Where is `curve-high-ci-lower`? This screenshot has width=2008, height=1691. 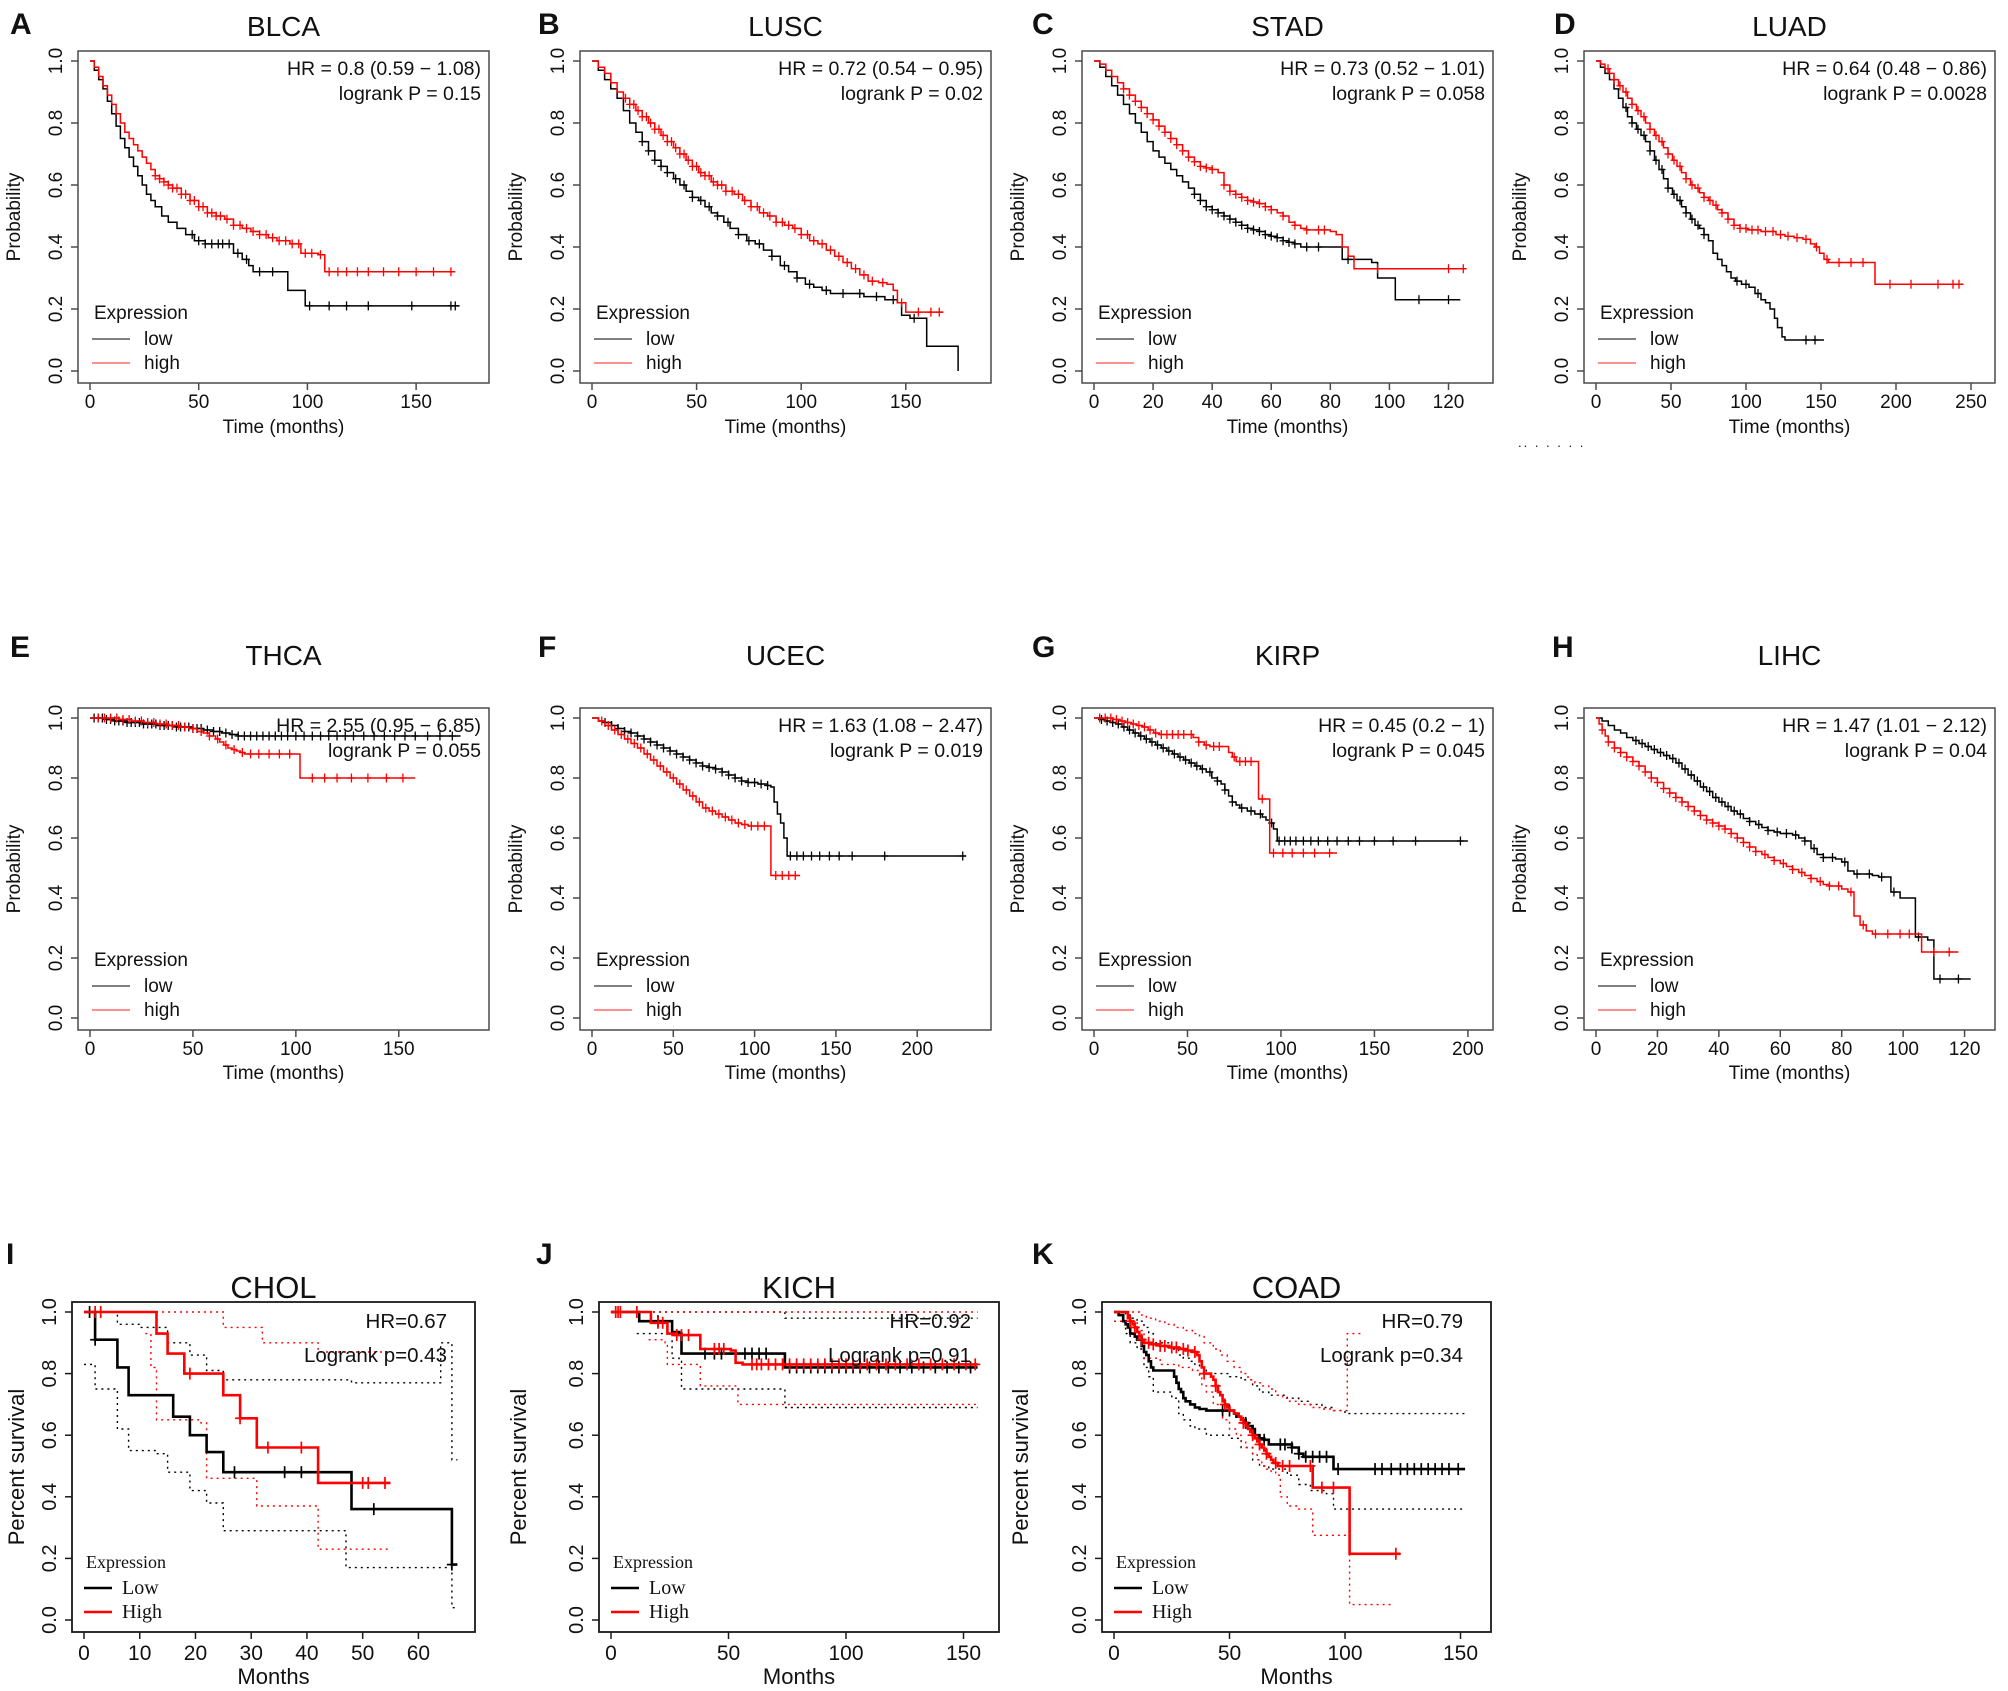
curve-high-ci-lower is located at coordinates (268, 1441).